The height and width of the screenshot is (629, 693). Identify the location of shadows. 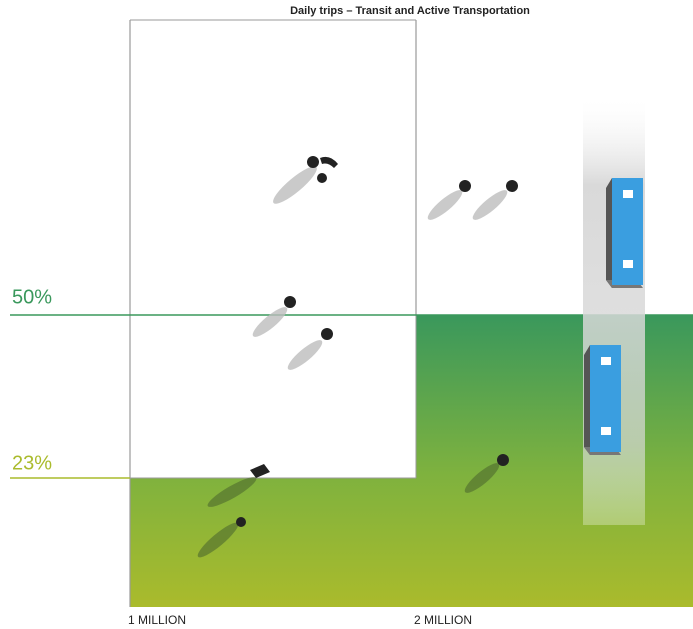
(380, 268).